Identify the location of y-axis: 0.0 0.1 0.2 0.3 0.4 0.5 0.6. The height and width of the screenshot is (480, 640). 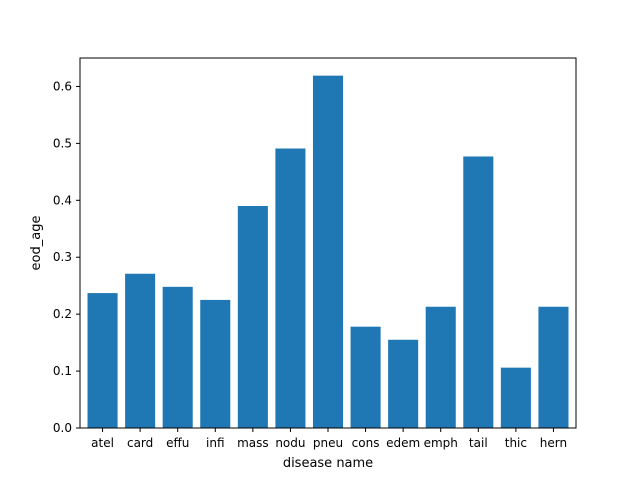
(66, 257).